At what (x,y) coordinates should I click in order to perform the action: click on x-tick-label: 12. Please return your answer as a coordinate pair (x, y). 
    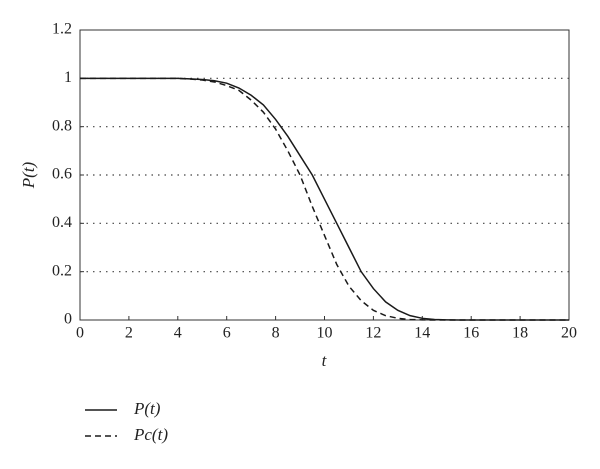
    Looking at the image, I should click on (373, 333).